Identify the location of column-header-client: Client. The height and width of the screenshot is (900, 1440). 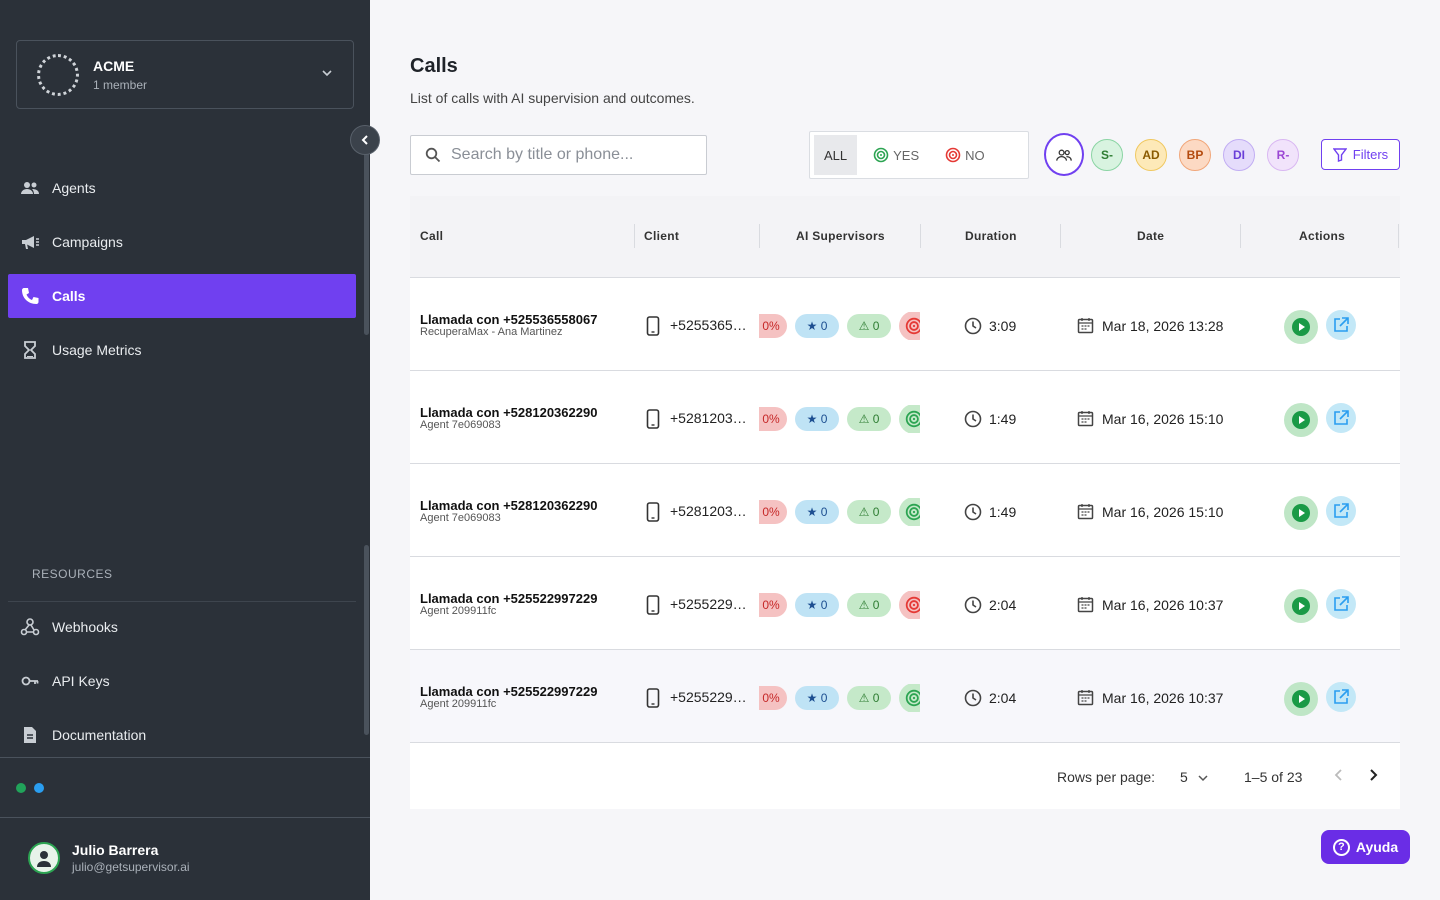
(662, 236).